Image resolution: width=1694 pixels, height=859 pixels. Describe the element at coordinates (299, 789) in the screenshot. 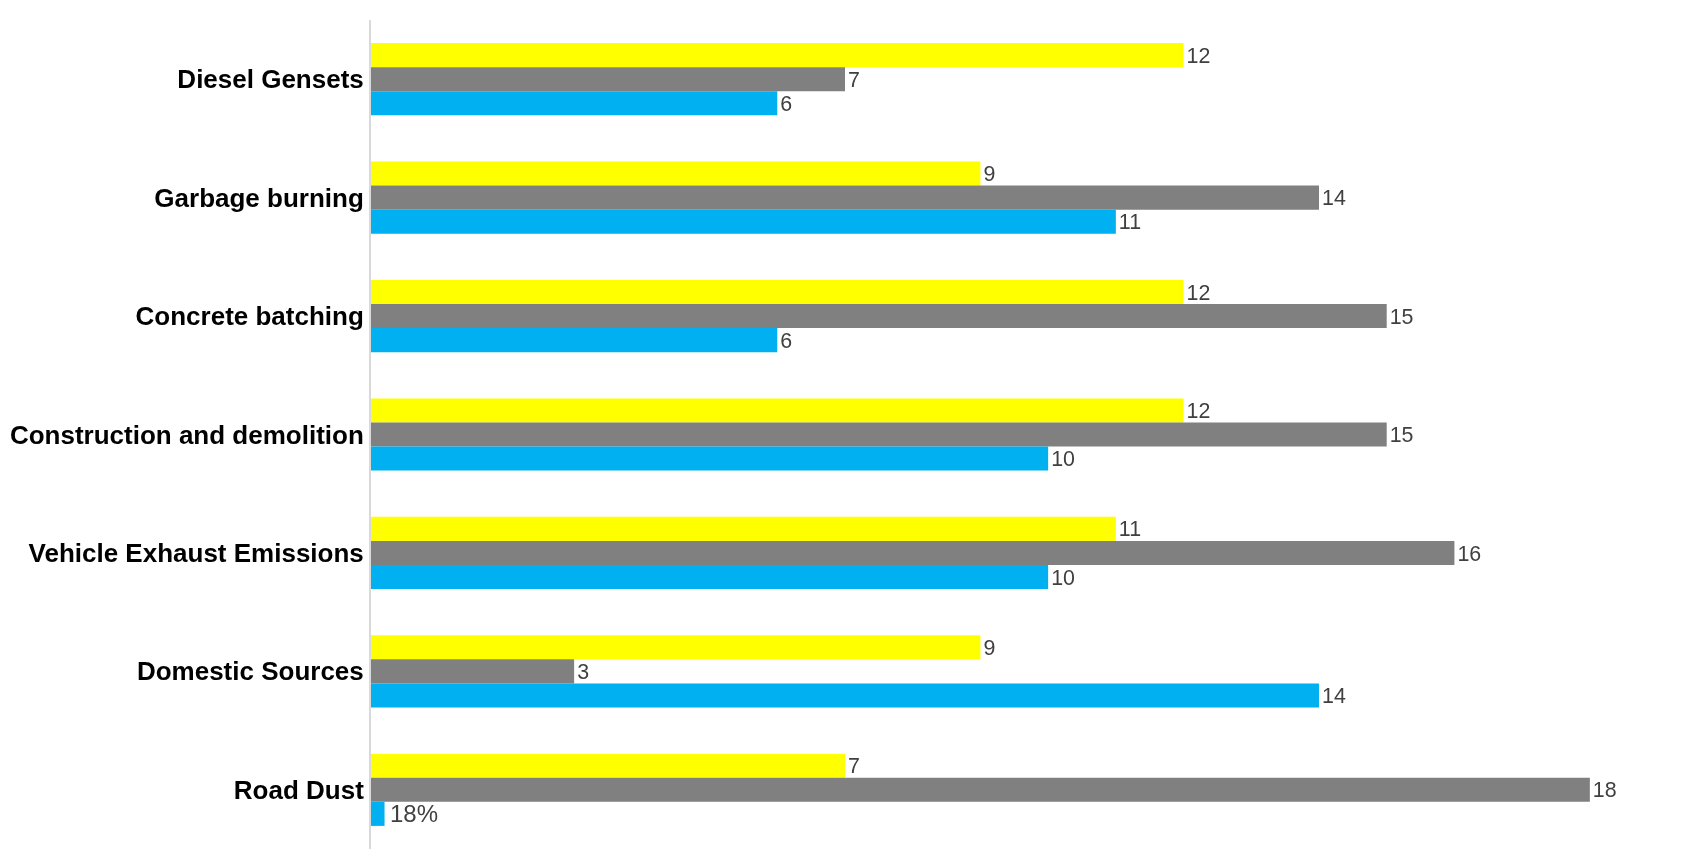

I see `y-tick-label: Road Dust` at that location.